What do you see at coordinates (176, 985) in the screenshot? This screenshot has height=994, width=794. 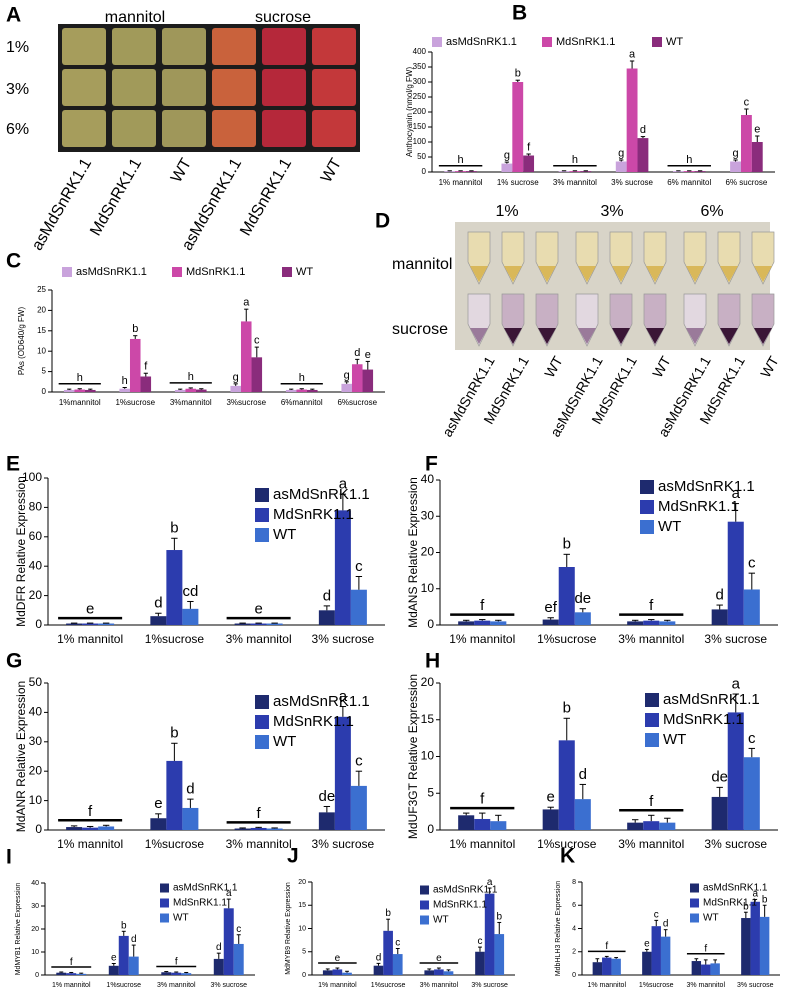 I see `x-tick-label: 3% mannitol` at bounding box center [176, 985].